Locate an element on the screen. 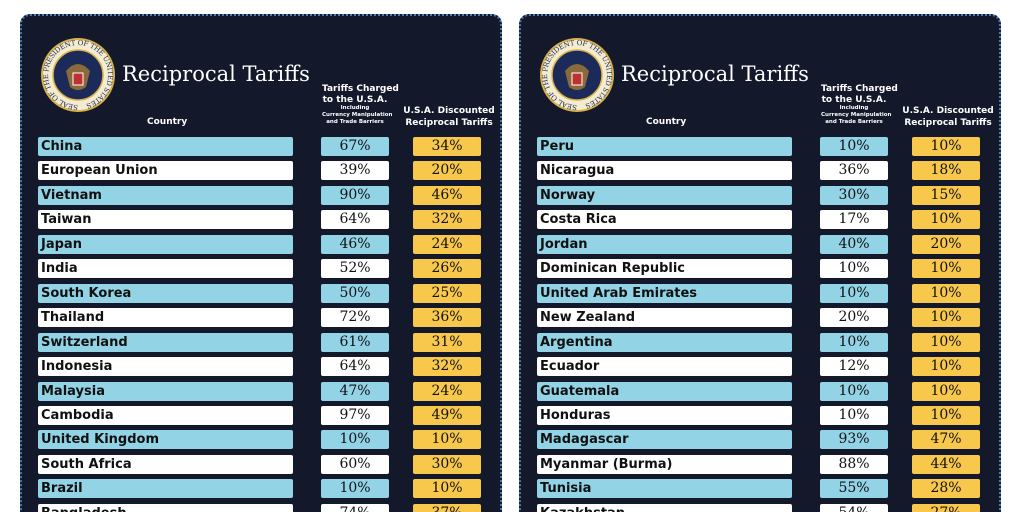 The image size is (1024, 512). charged-cell: 52% is located at coordinates (355, 269).